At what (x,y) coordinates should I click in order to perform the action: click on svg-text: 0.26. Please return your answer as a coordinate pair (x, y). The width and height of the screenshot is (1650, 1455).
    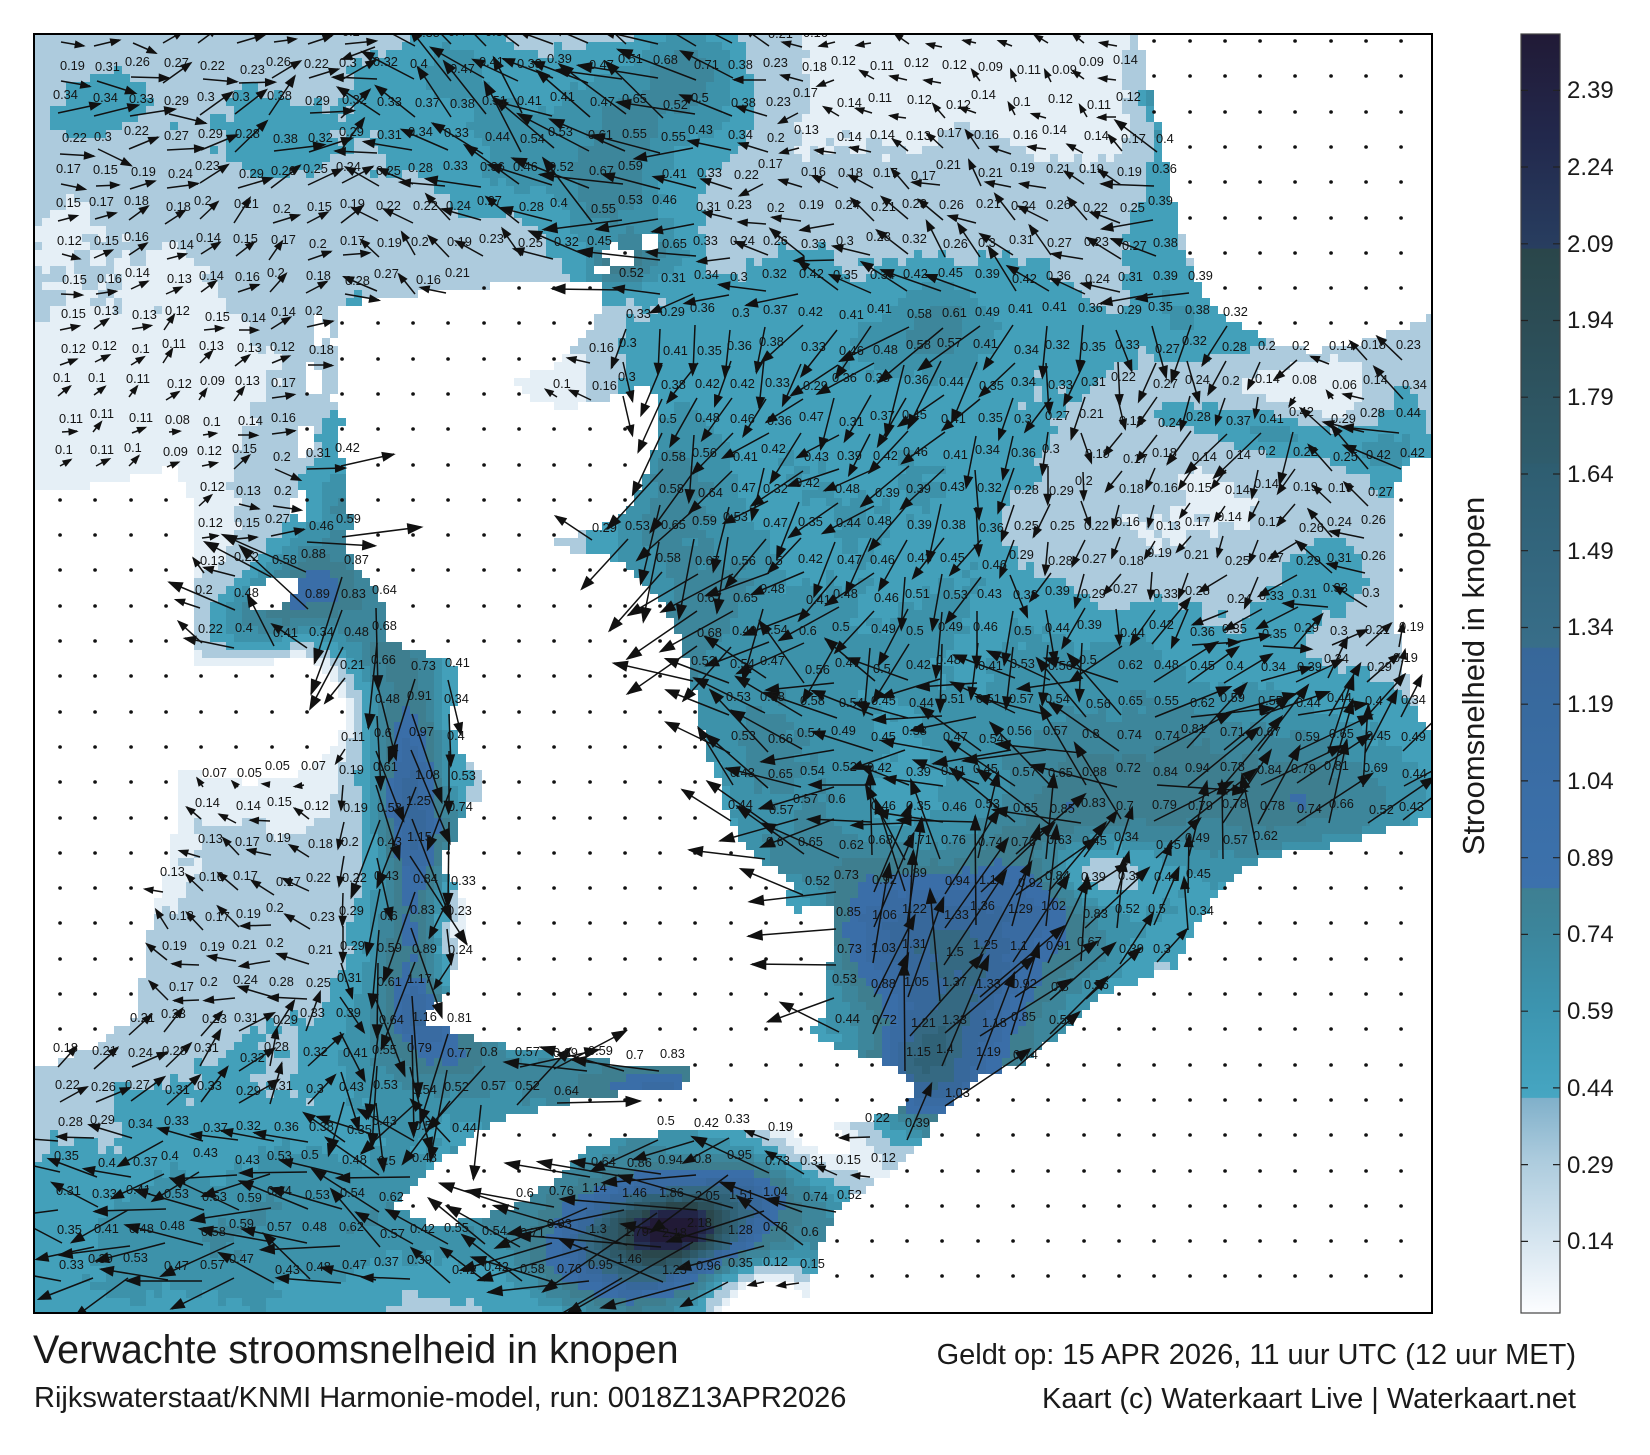
    Looking at the image, I should click on (278, 61).